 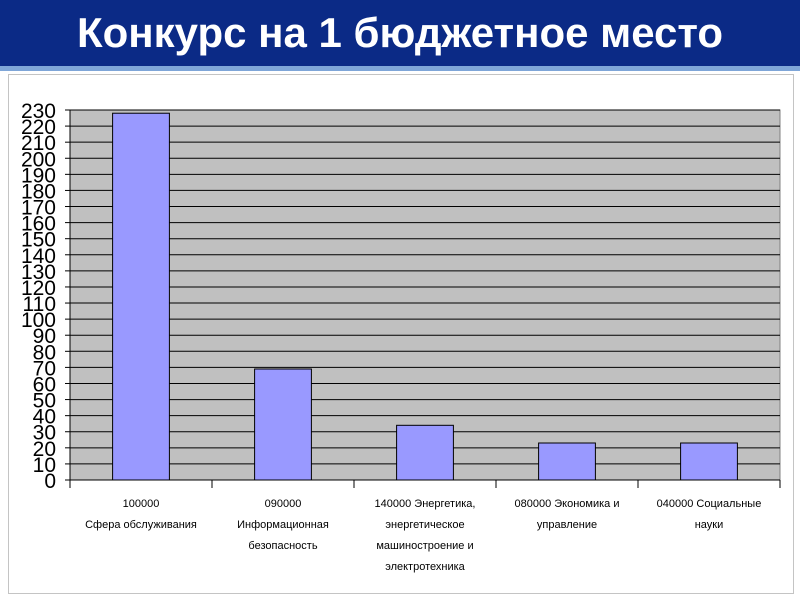 What do you see at coordinates (38, 320) in the screenshot?
I see `y-tick-label: 100` at bounding box center [38, 320].